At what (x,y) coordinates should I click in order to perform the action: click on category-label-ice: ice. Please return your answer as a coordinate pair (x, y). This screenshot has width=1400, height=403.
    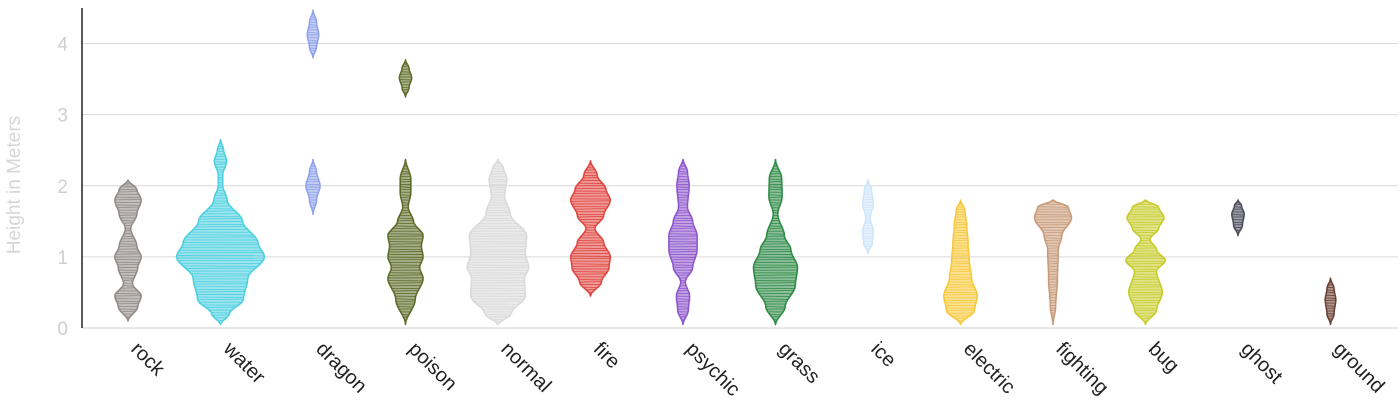
    Looking at the image, I should click on (883, 355).